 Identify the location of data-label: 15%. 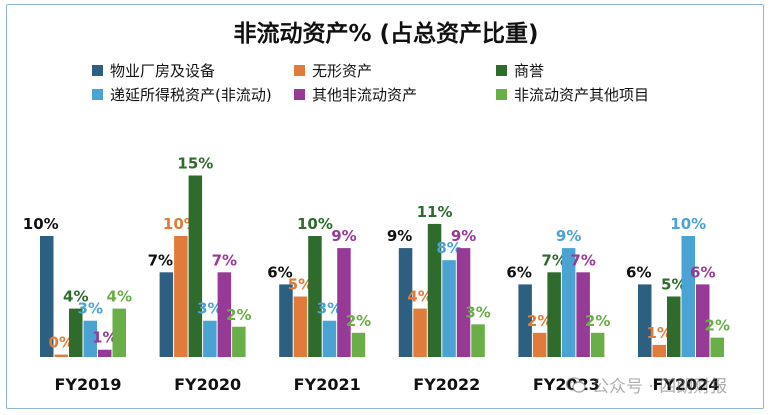
(195, 164).